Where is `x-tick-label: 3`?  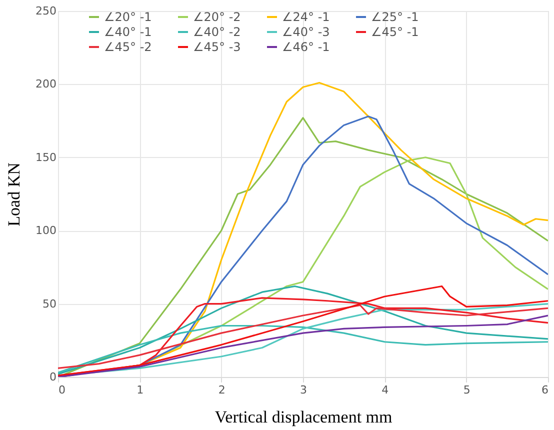 x-tick-label: 3 is located at coordinates (303, 390).